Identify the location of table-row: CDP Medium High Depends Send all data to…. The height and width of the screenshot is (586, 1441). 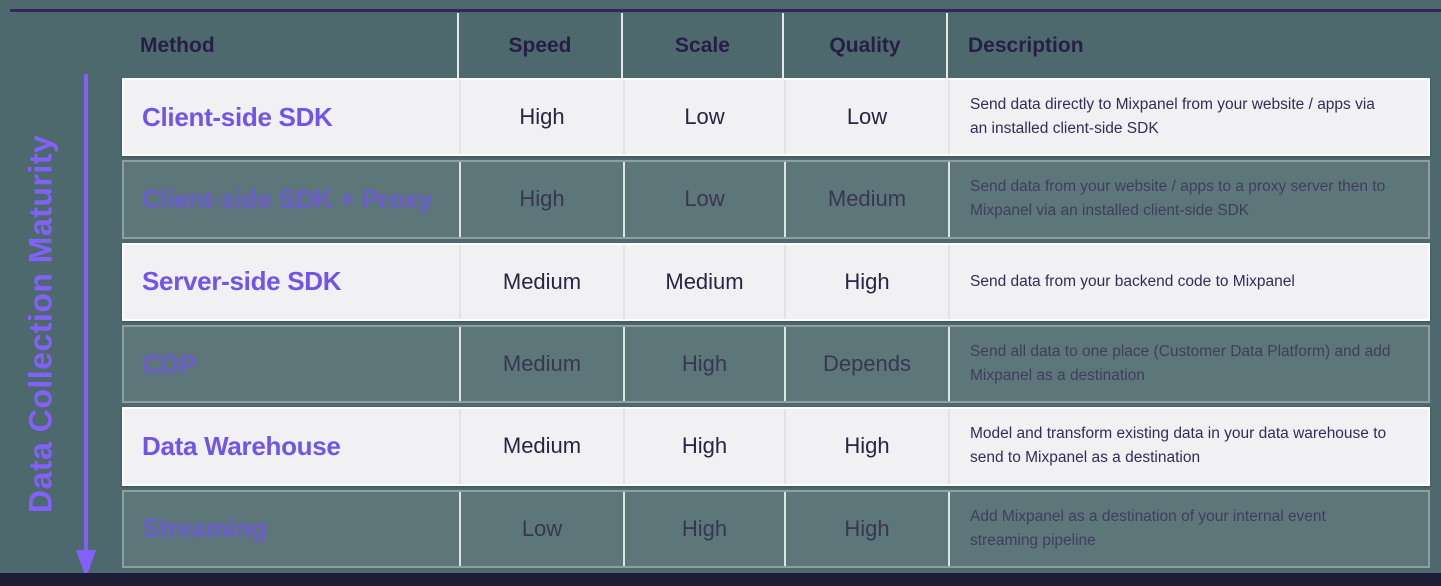
(776, 364).